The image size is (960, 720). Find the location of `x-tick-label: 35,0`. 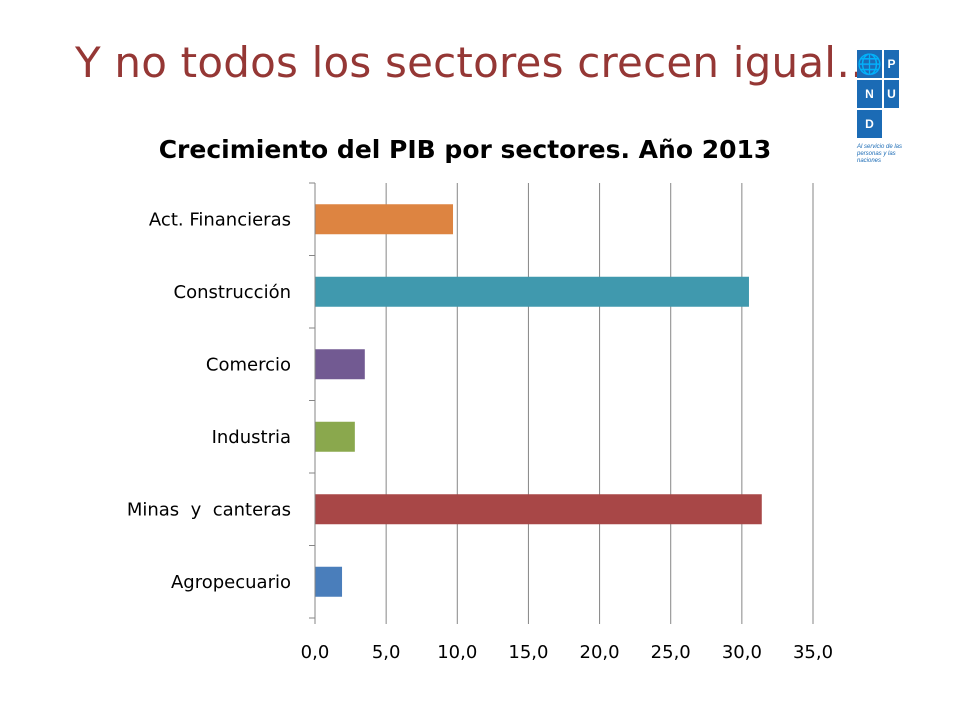

x-tick-label: 35,0 is located at coordinates (813, 652).